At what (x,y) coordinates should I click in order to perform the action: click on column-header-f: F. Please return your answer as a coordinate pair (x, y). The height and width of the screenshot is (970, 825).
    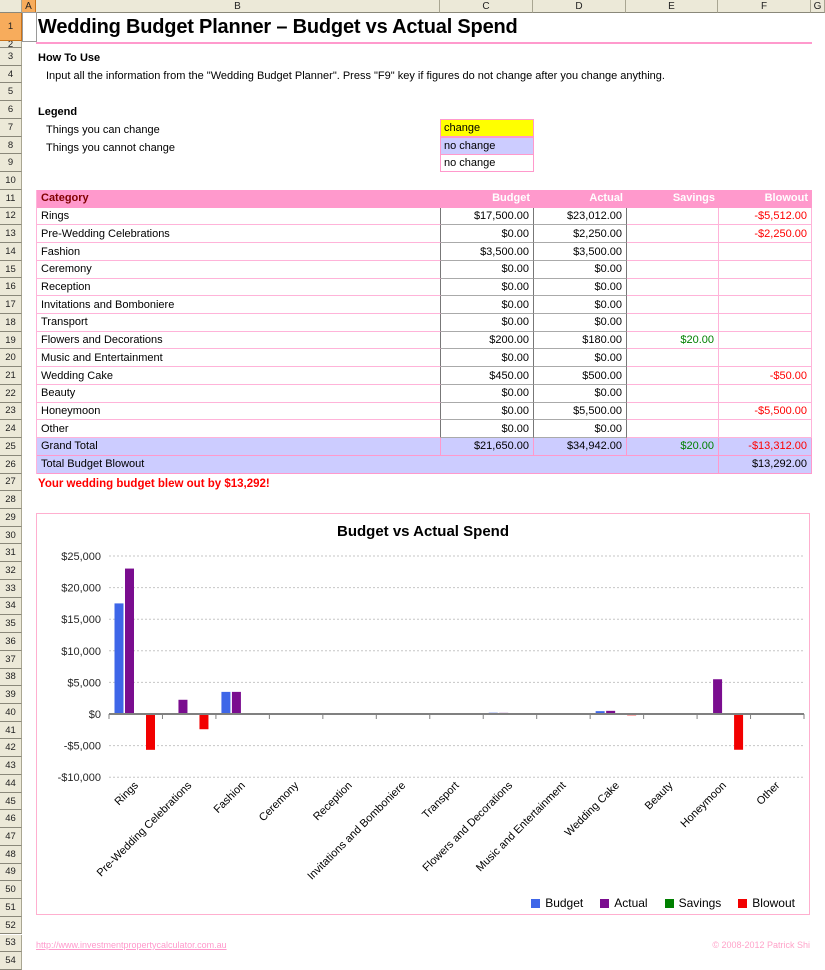
    Looking at the image, I should click on (764, 6).